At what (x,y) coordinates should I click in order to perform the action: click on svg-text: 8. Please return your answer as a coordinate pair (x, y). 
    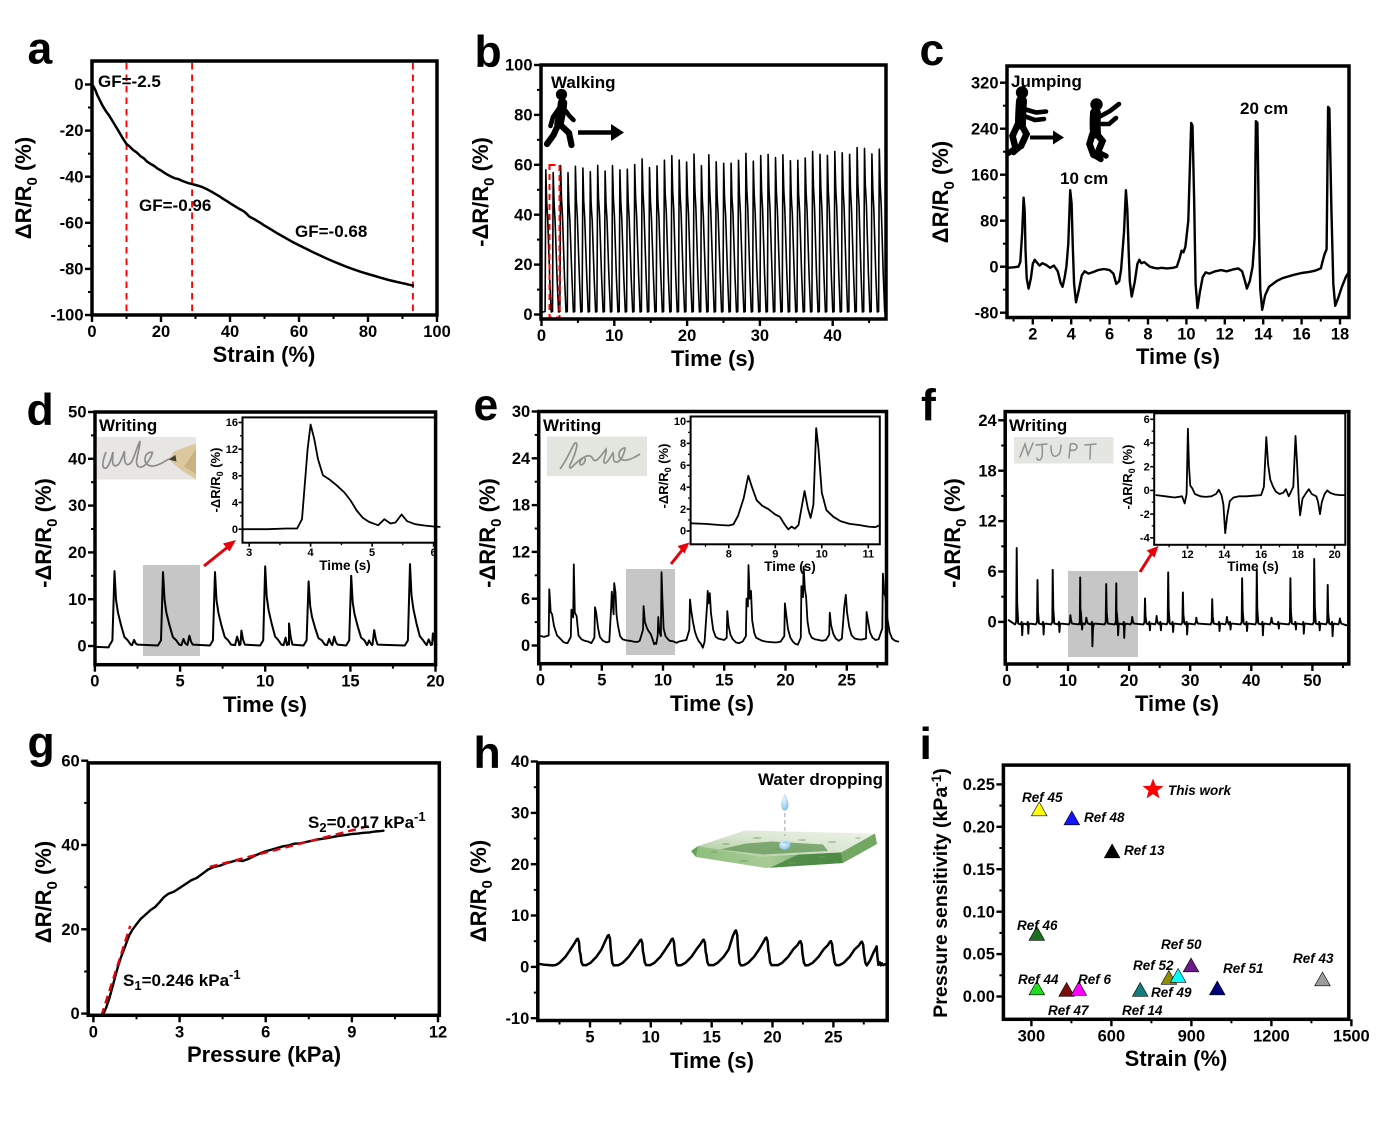
    Looking at the image, I should click on (235, 477).